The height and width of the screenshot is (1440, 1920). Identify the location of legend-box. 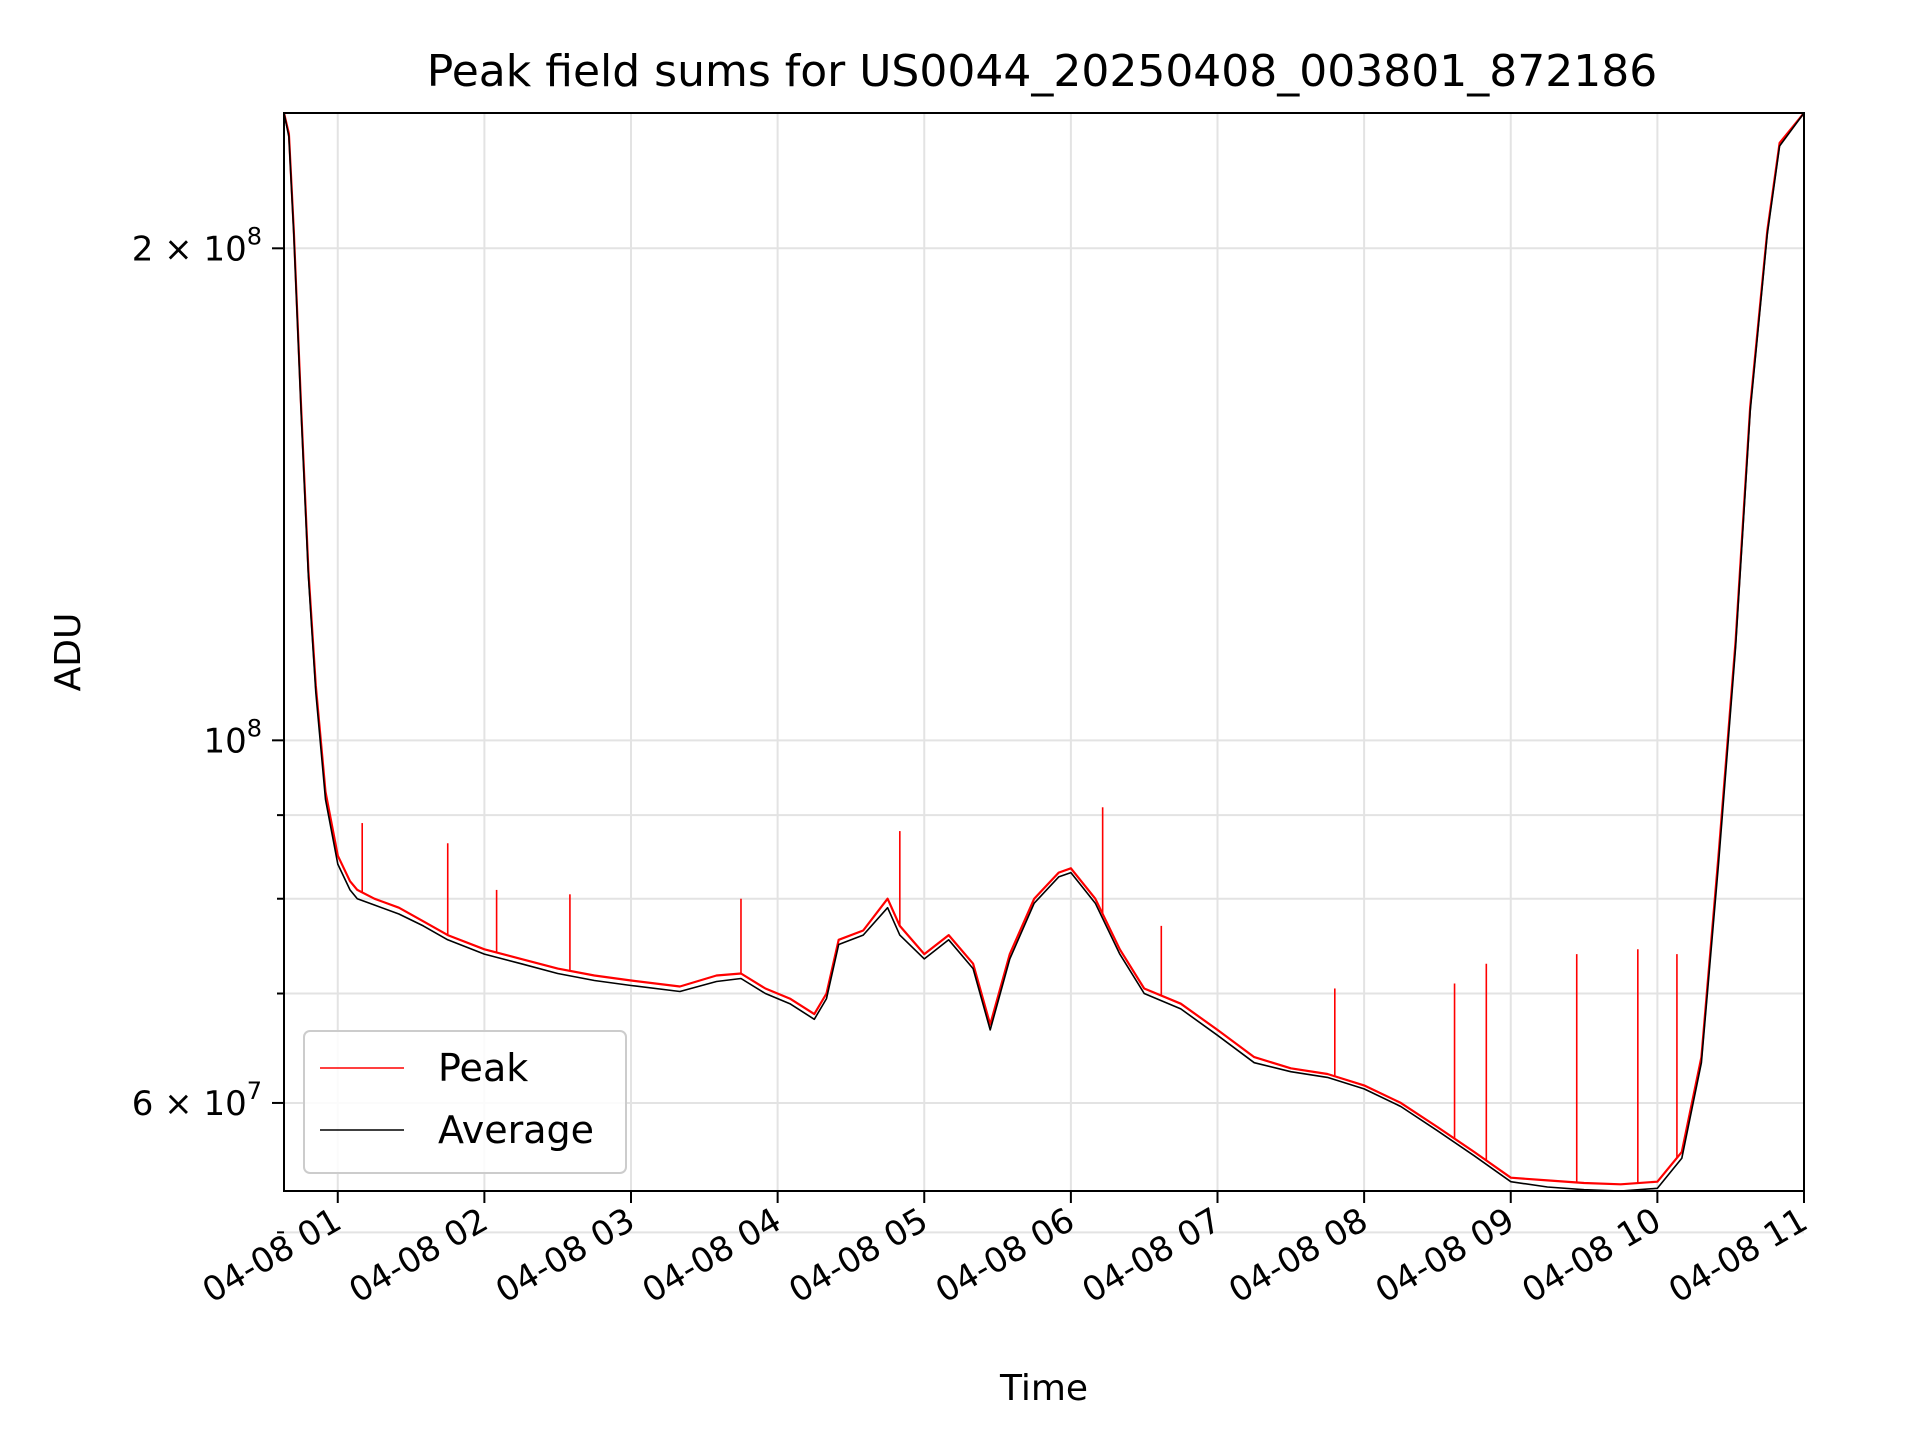
(465, 1102).